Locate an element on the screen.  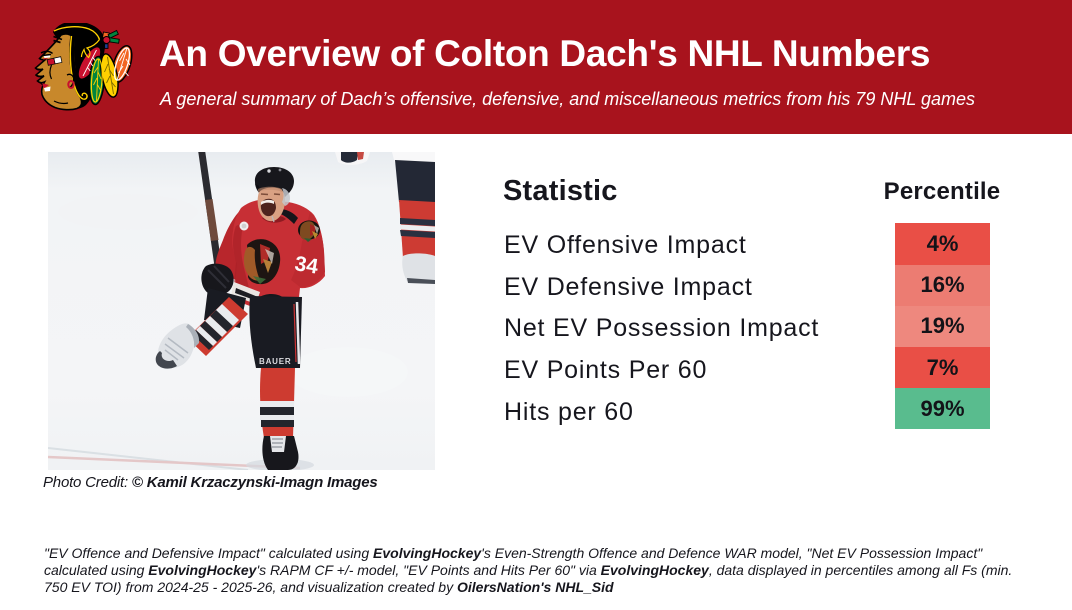
svg-text: BAUER is located at coordinates (275, 361).